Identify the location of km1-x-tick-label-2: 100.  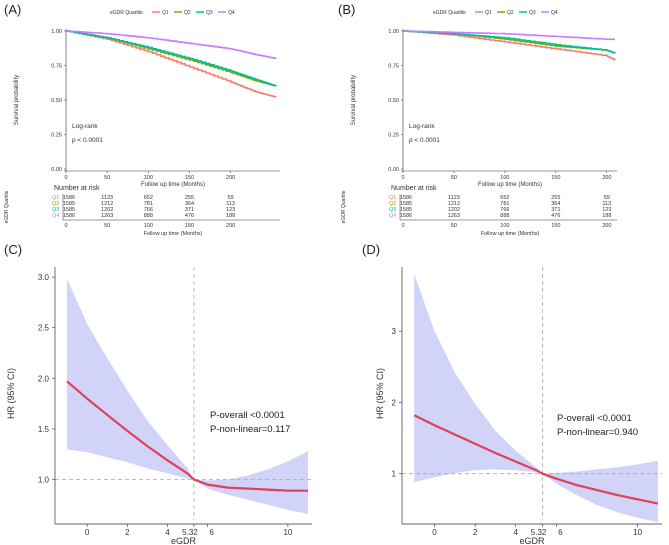
(504, 178).